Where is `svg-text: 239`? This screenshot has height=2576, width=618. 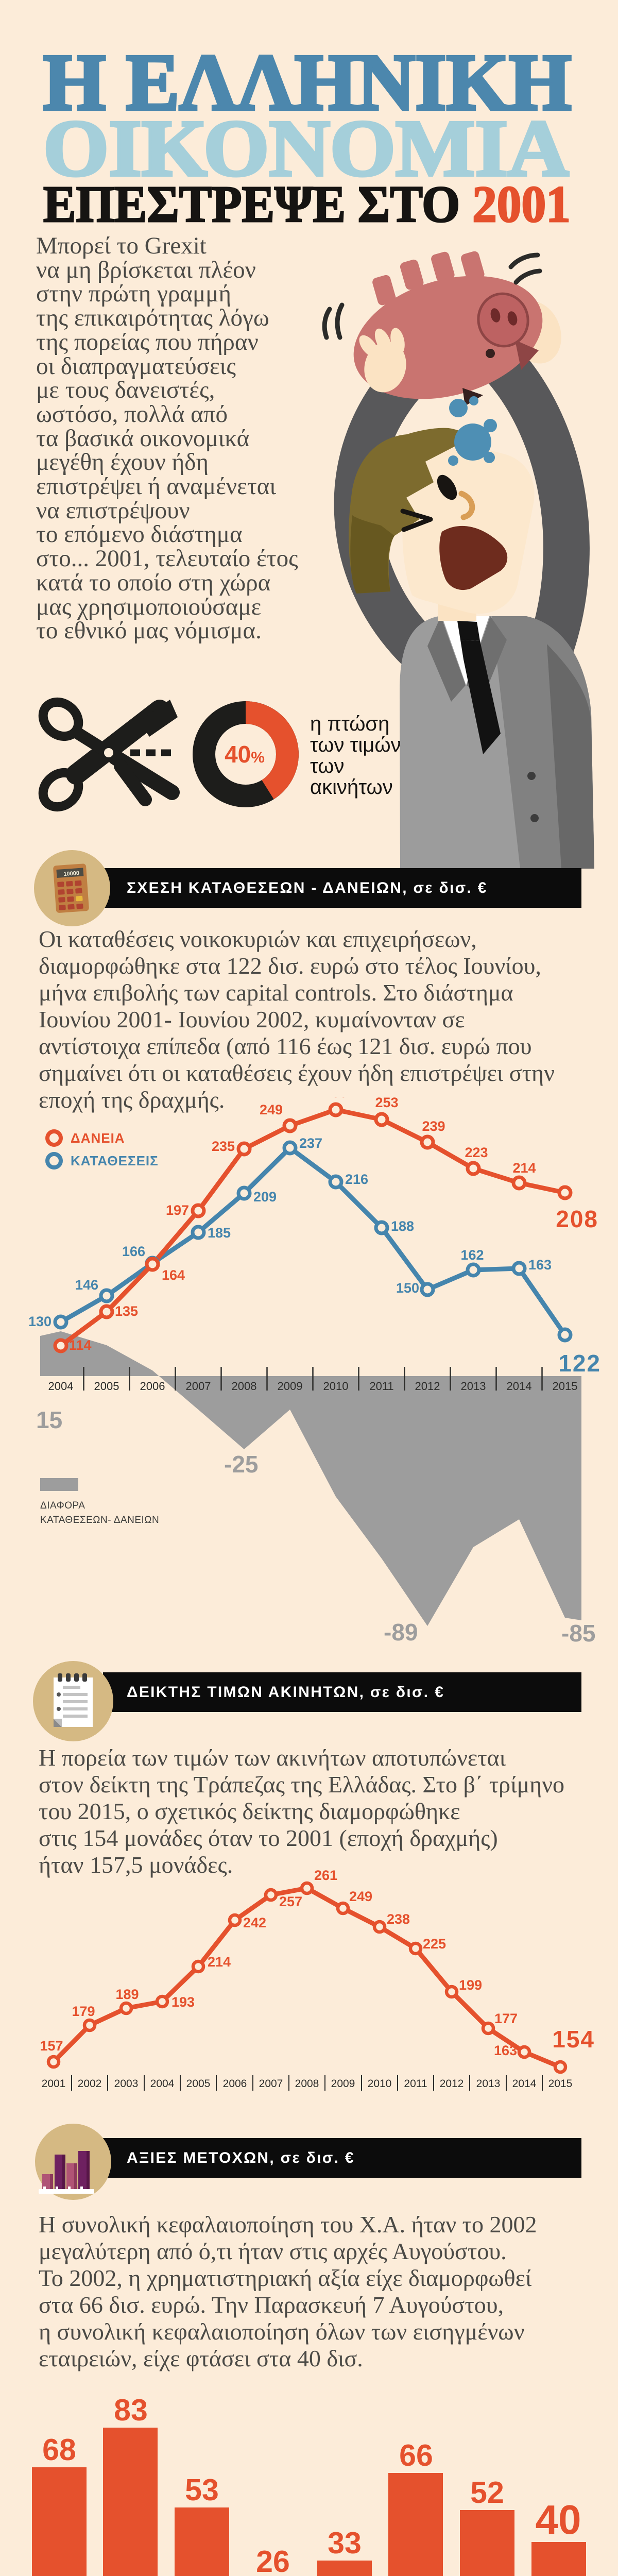 svg-text: 239 is located at coordinates (433, 1126).